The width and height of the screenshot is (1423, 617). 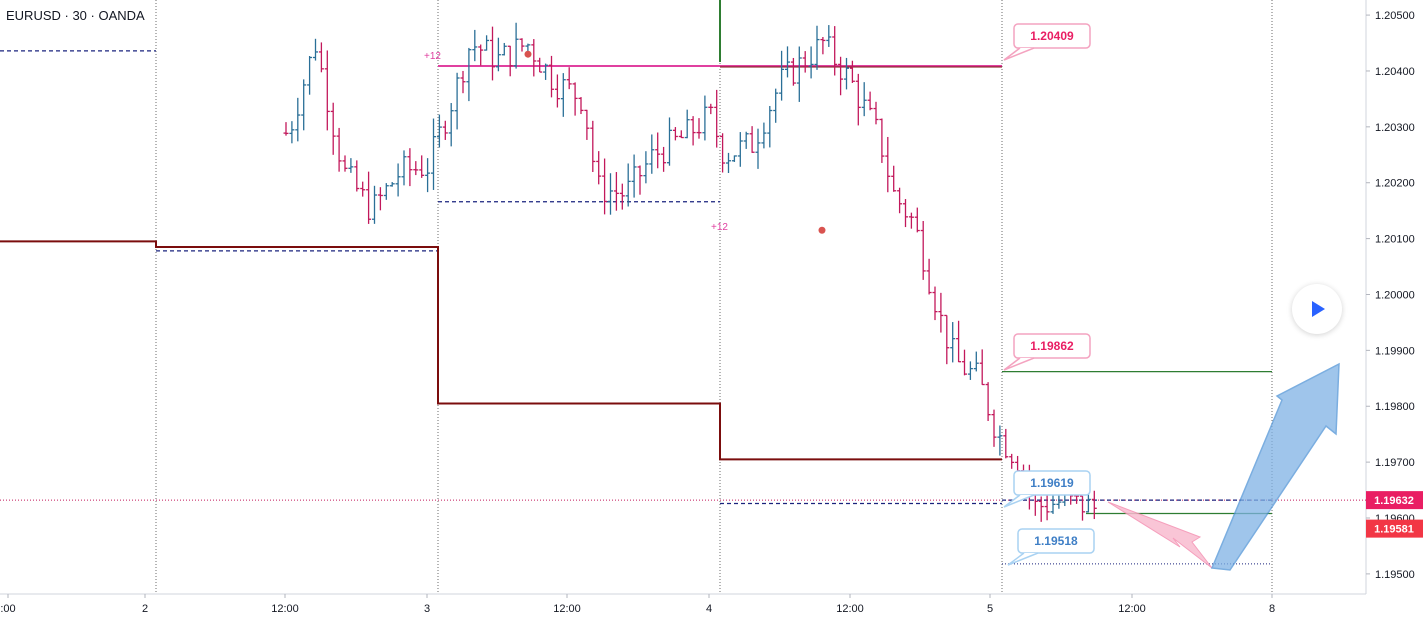 What do you see at coordinates (1047, 489) in the screenshot?
I see `price-callout: 1.19619` at bounding box center [1047, 489].